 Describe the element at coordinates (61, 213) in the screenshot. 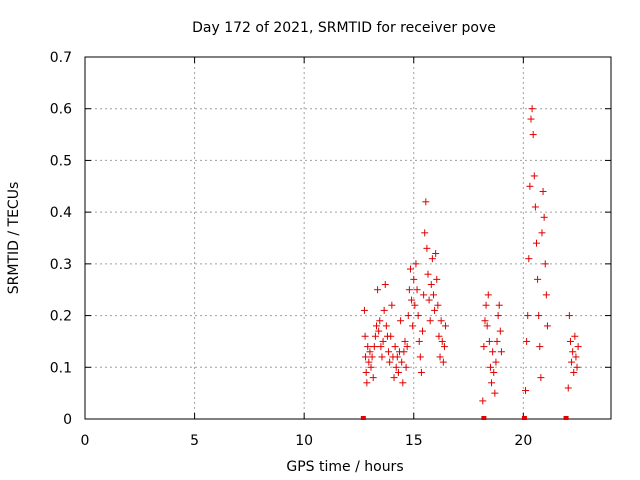

I see `y-tick-label: 0.4` at that location.